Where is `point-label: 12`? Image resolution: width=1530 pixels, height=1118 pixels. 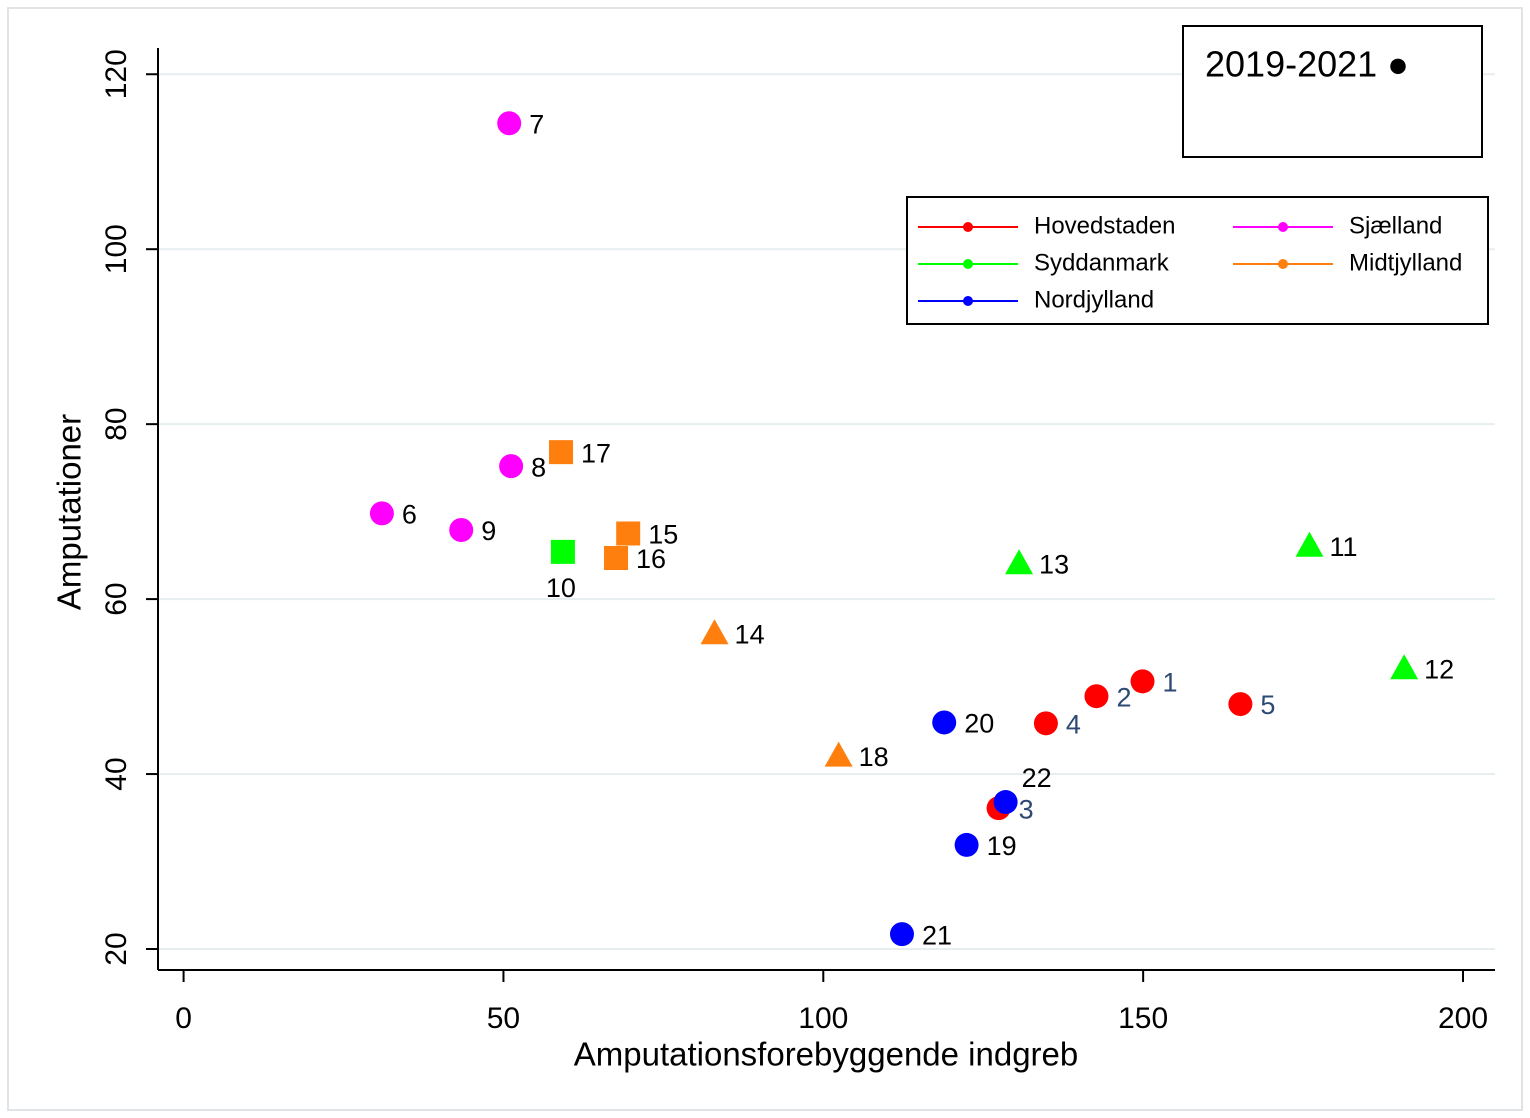 point-label: 12 is located at coordinates (1439, 669).